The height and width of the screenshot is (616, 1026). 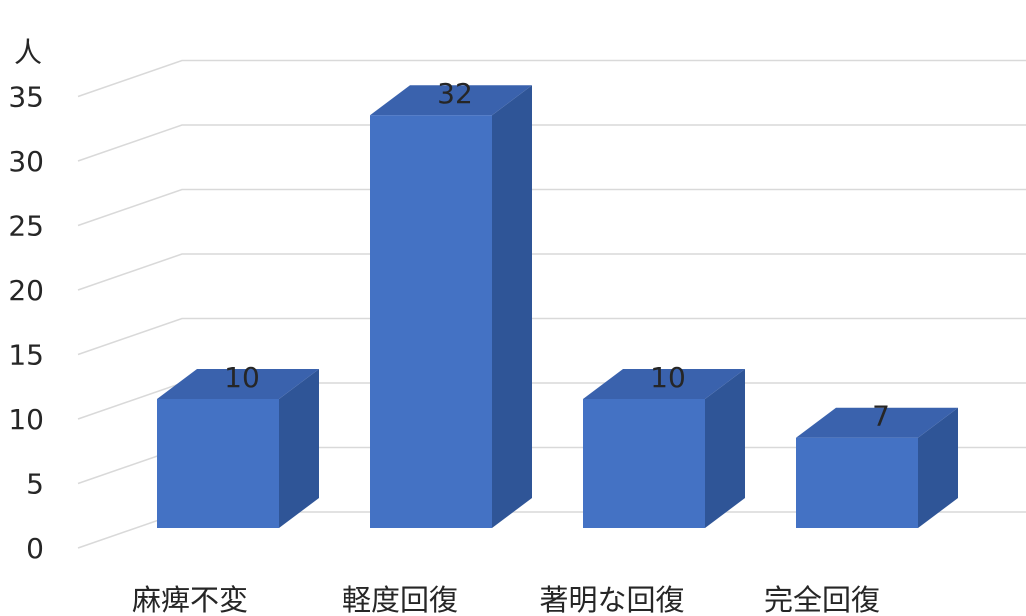 I want to click on data-label: 32, so click(x=455, y=93).